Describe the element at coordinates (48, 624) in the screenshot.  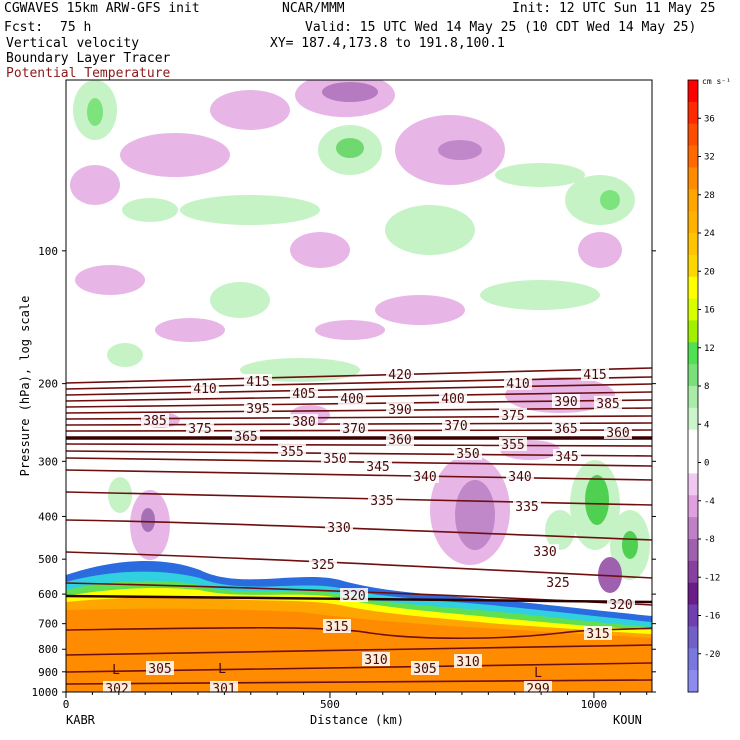
I see `y-tick-label: 700` at that location.